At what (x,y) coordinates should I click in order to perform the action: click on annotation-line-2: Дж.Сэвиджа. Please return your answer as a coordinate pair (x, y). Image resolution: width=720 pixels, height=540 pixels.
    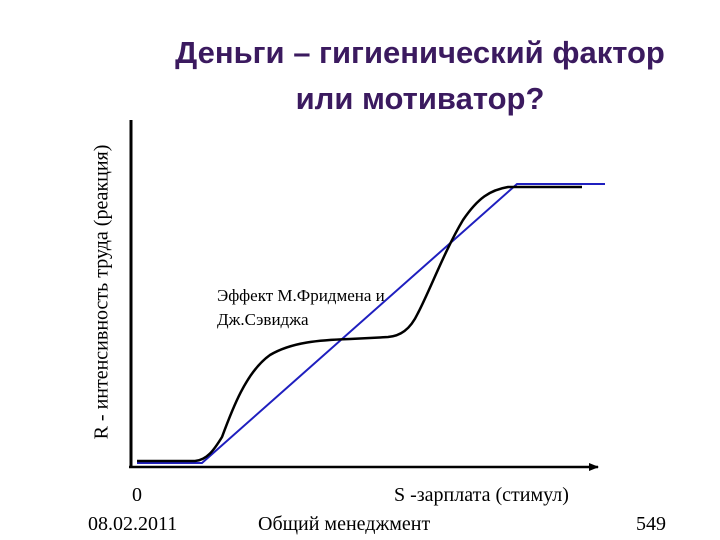
    Looking at the image, I should click on (263, 319).